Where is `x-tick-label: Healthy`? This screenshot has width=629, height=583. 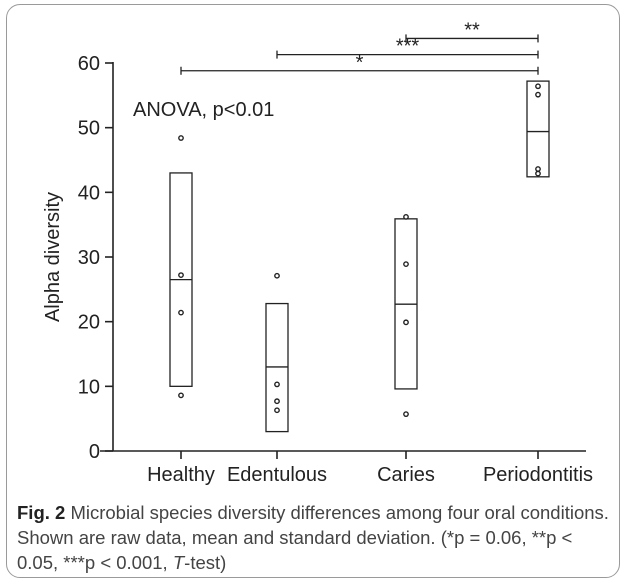
x-tick-label: Healthy is located at coordinates (181, 475).